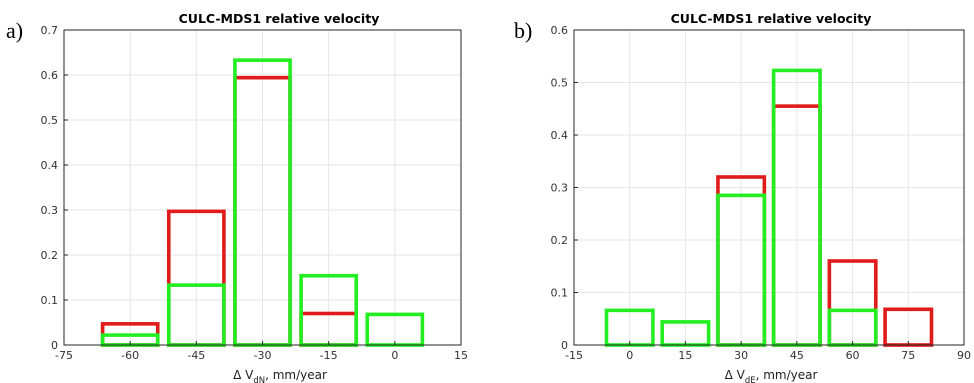 The height and width of the screenshot is (383, 974). I want to click on x-axis-label-tail-b: , mm/year, so click(787, 375).